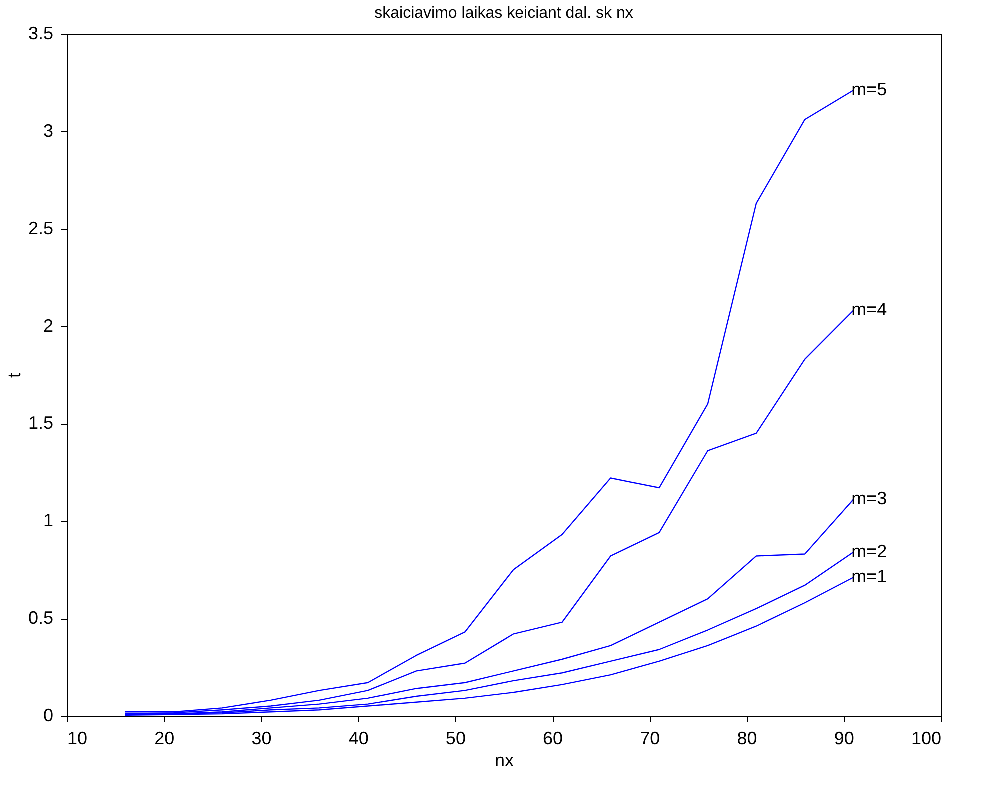  Describe the element at coordinates (456, 738) in the screenshot. I see `x-tick-label: 50` at that location.